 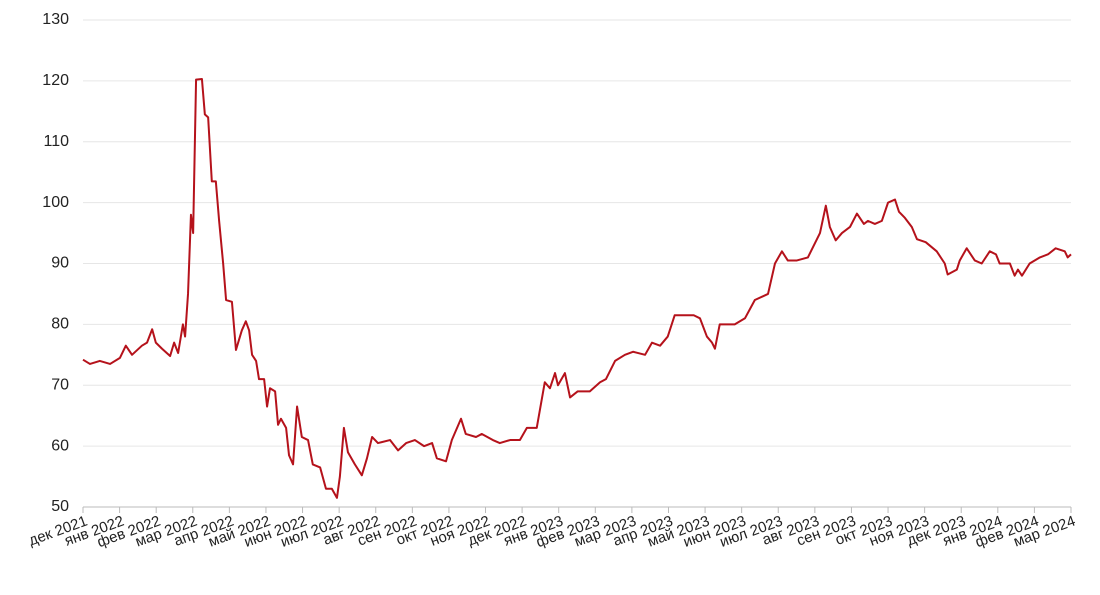 I want to click on y-tick-label: 90, so click(x=60, y=263).